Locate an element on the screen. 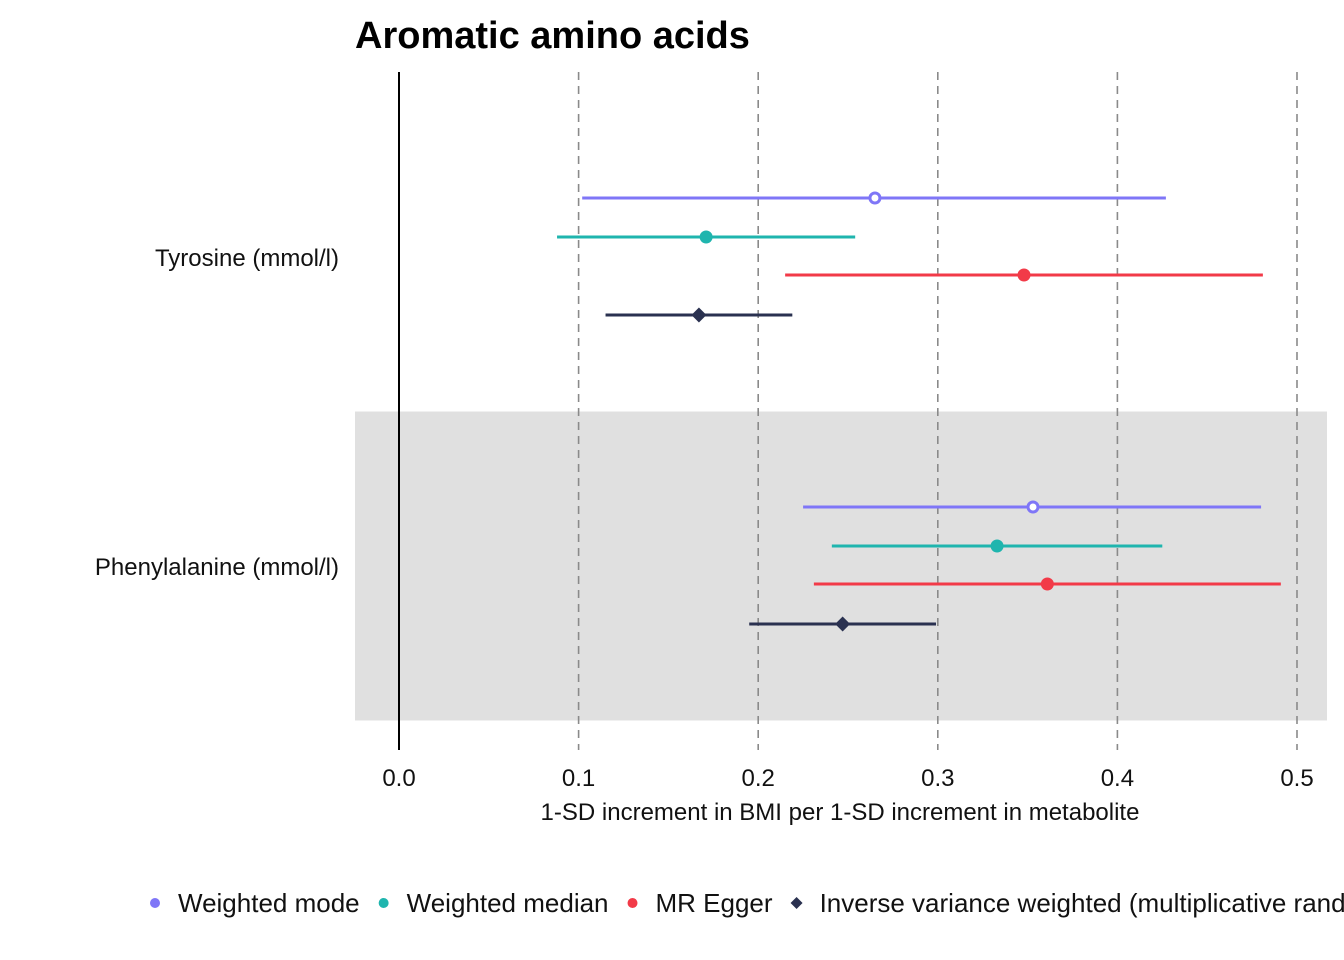  x-tick-label: 0.4 is located at coordinates (1117, 778).